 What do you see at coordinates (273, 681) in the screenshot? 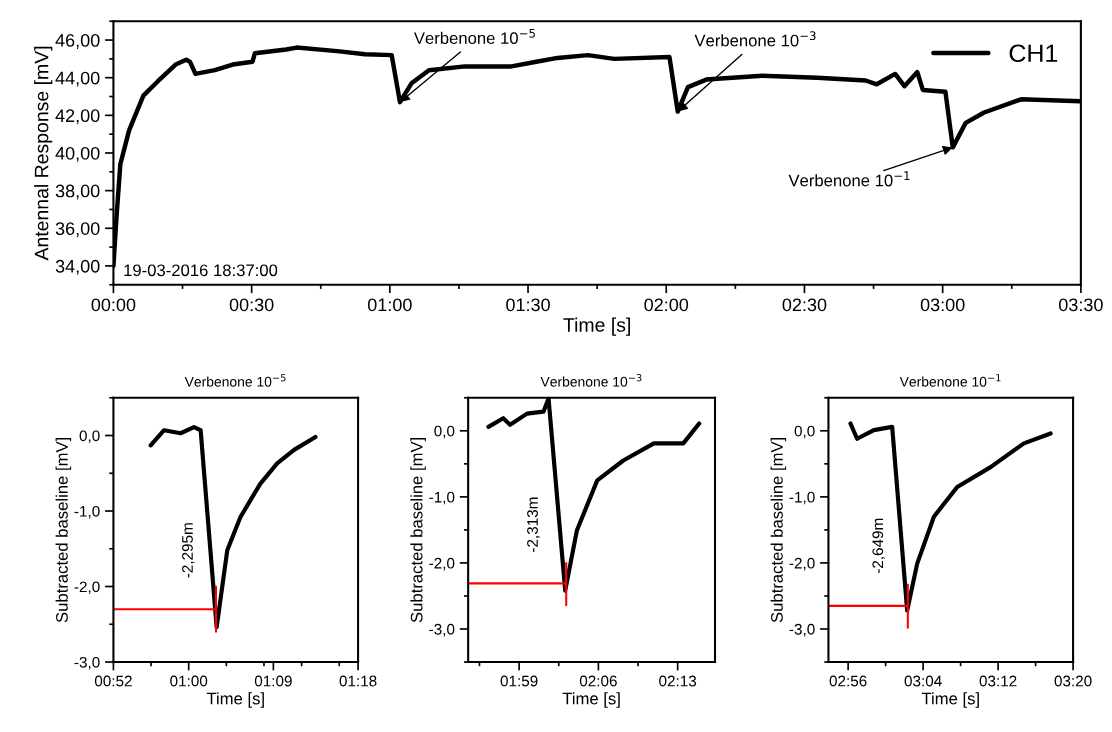
I see `x-tick-label: 01:09` at bounding box center [273, 681].